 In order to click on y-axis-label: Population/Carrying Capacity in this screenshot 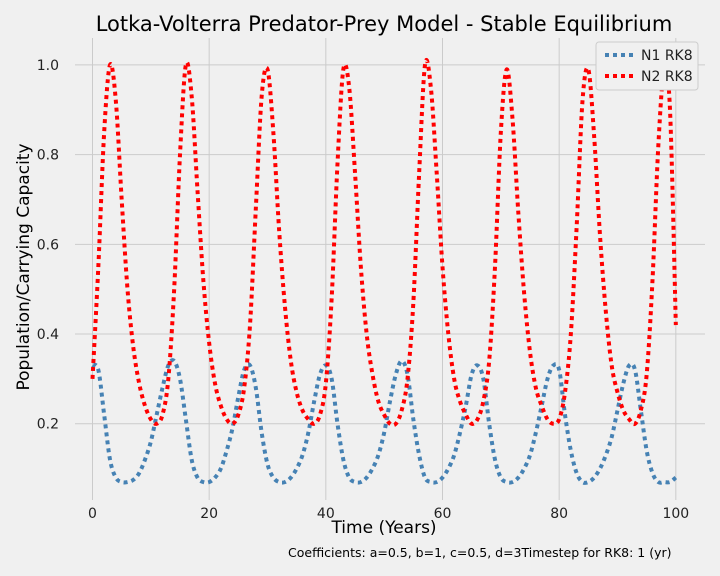, I will do `click(24, 266)`.